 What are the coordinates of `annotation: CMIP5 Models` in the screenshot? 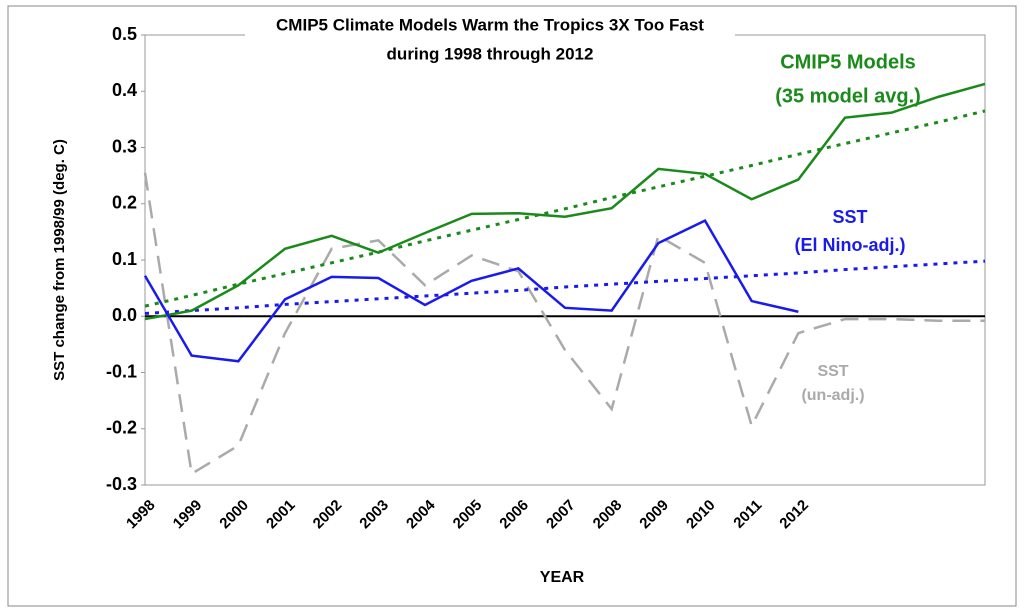 It's located at (848, 62).